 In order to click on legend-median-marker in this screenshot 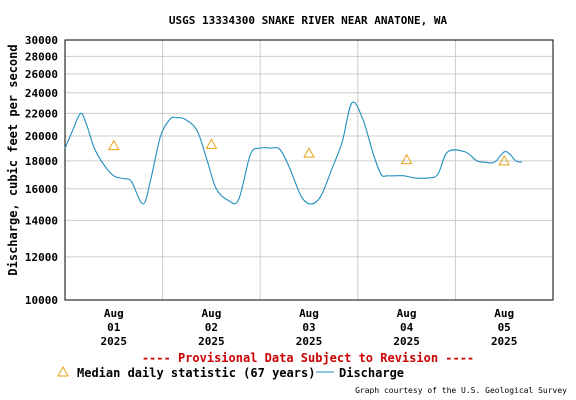, I will do `click(63, 371)`.